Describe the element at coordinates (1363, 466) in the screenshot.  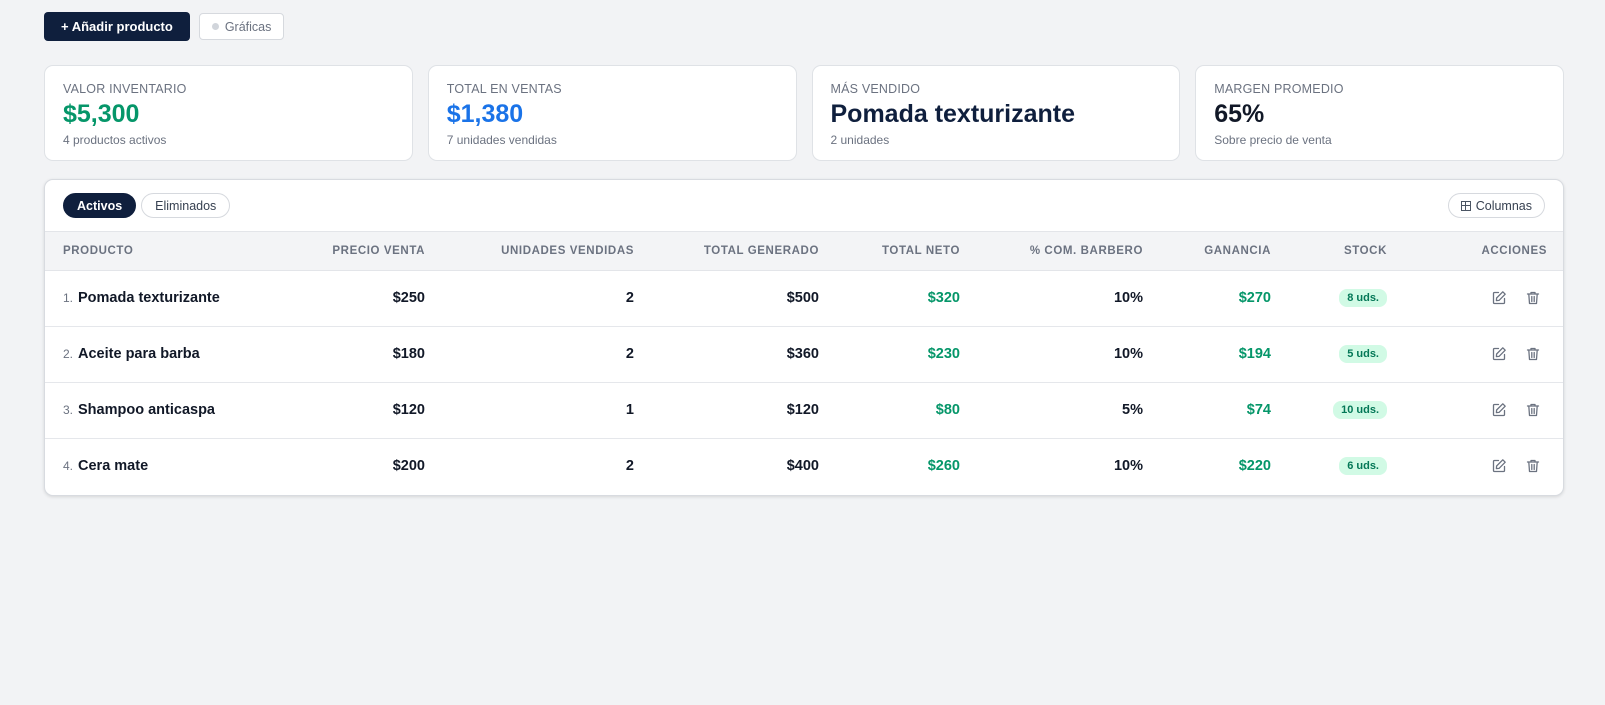
I see `stock-badge: 6 uds.` at that location.